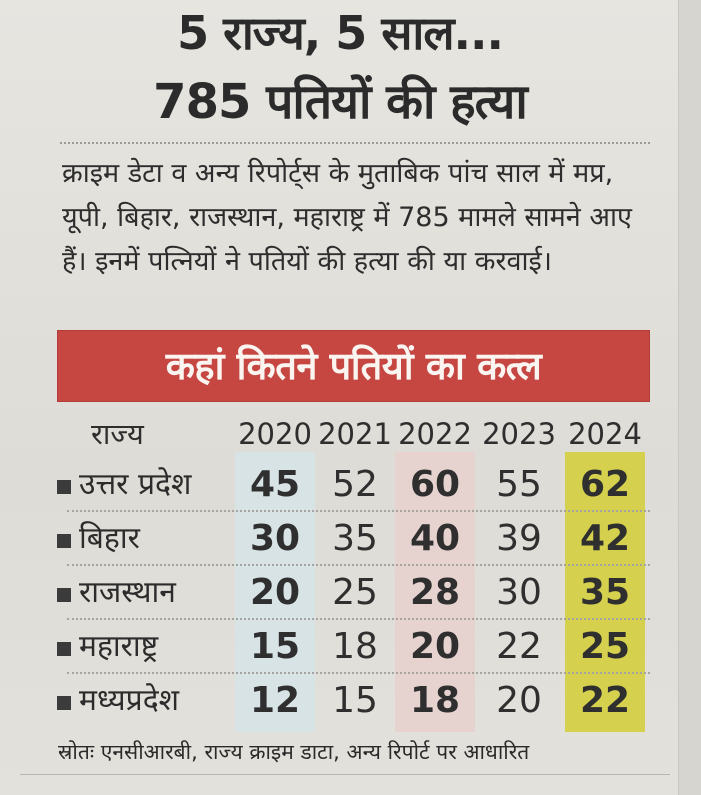 The height and width of the screenshot is (795, 701). What do you see at coordinates (435, 484) in the screenshot?
I see `value-cell: 60` at bounding box center [435, 484].